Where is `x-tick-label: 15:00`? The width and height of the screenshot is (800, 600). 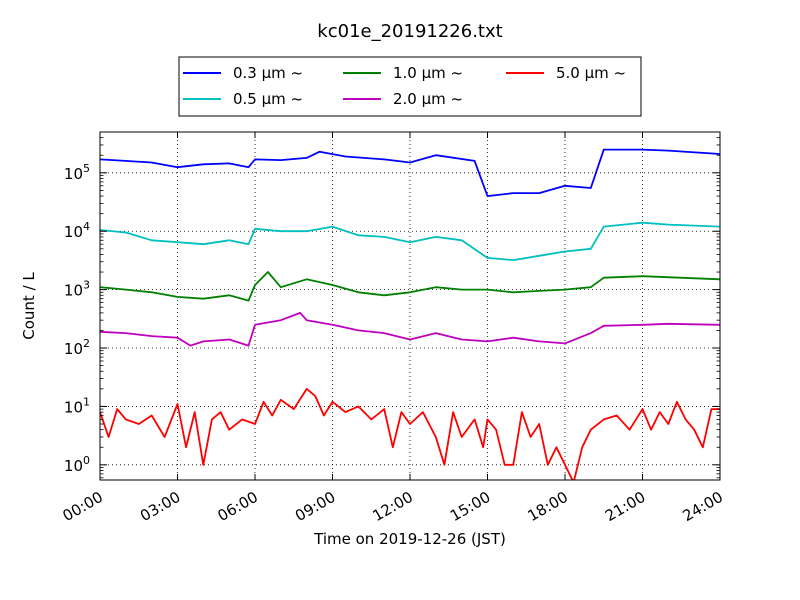 x-tick-label: 15:00 is located at coordinates (470, 506).